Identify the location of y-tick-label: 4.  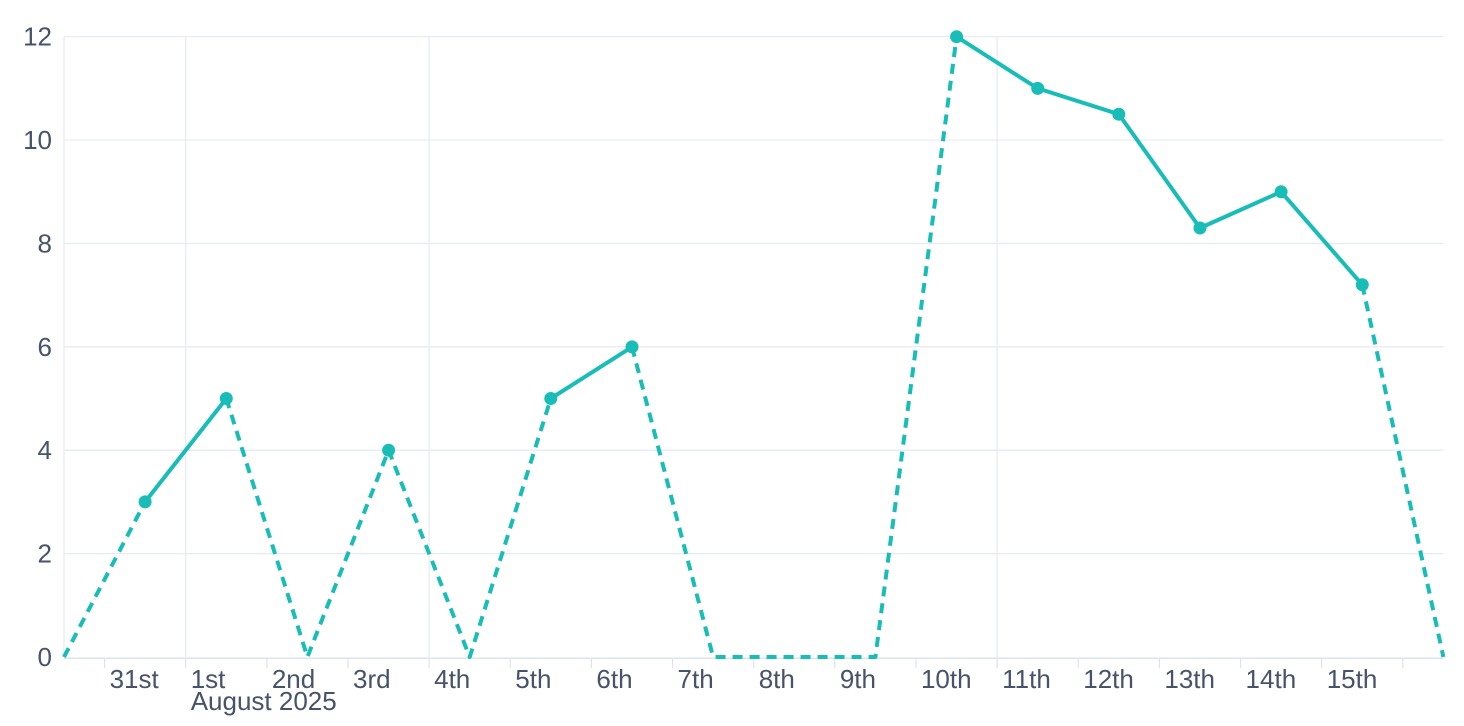
(45, 450).